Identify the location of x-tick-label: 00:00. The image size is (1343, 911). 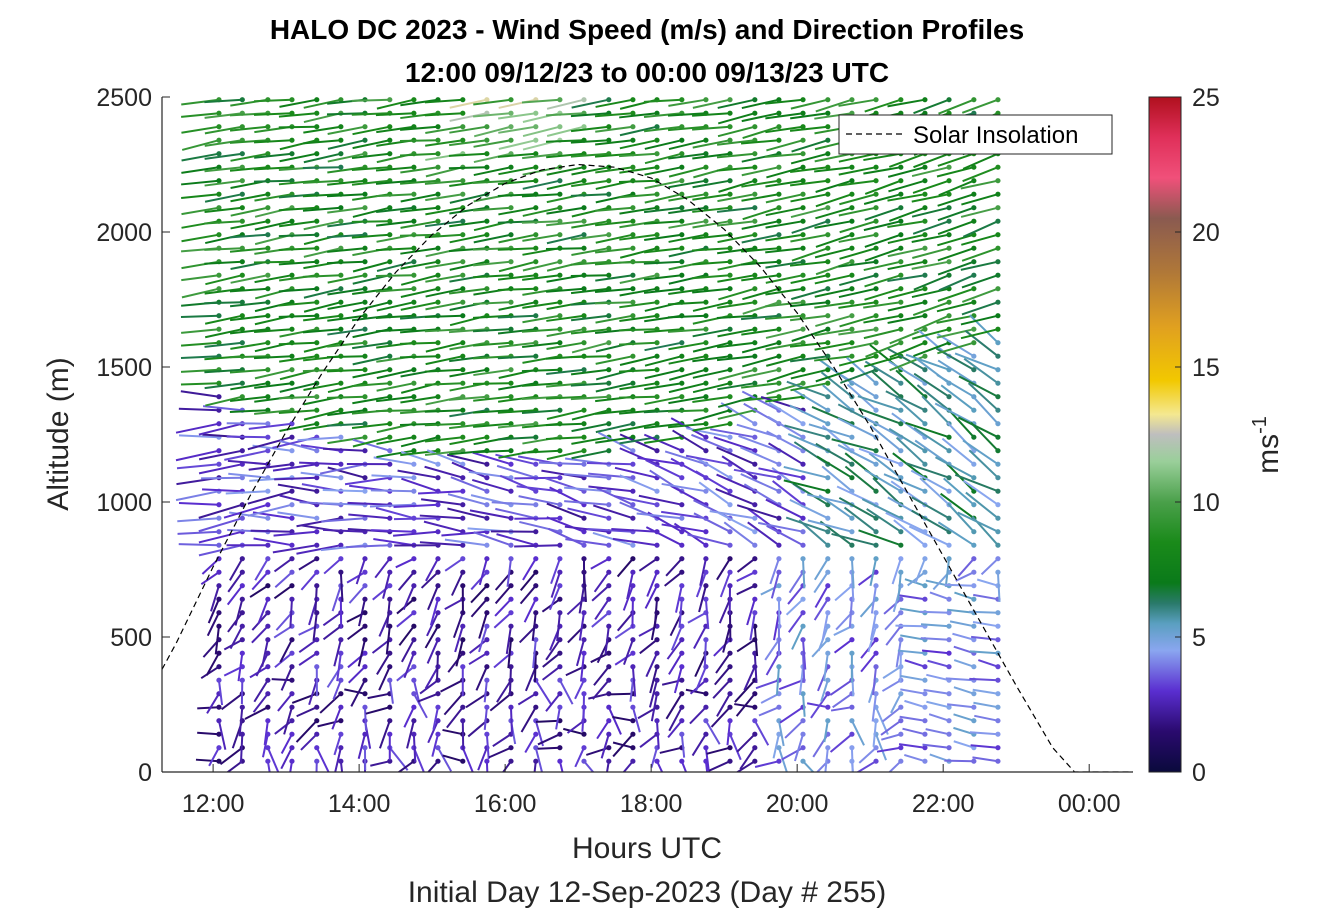
(1089, 804).